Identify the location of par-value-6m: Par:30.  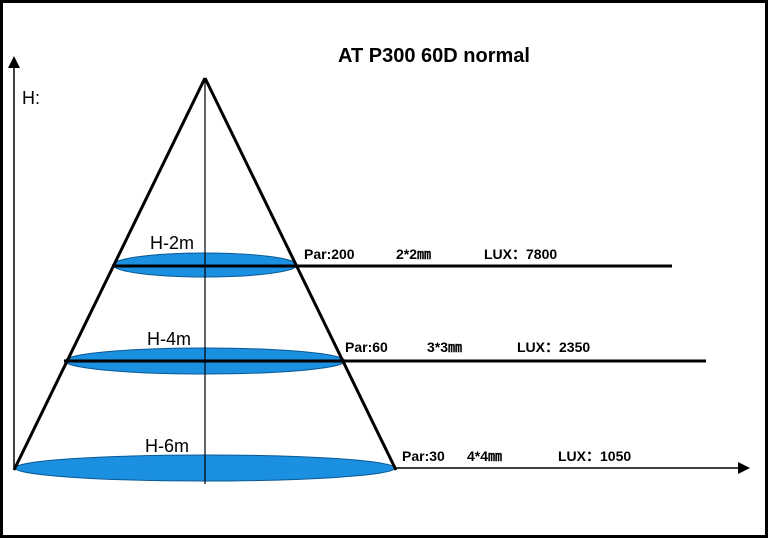
(423, 456).